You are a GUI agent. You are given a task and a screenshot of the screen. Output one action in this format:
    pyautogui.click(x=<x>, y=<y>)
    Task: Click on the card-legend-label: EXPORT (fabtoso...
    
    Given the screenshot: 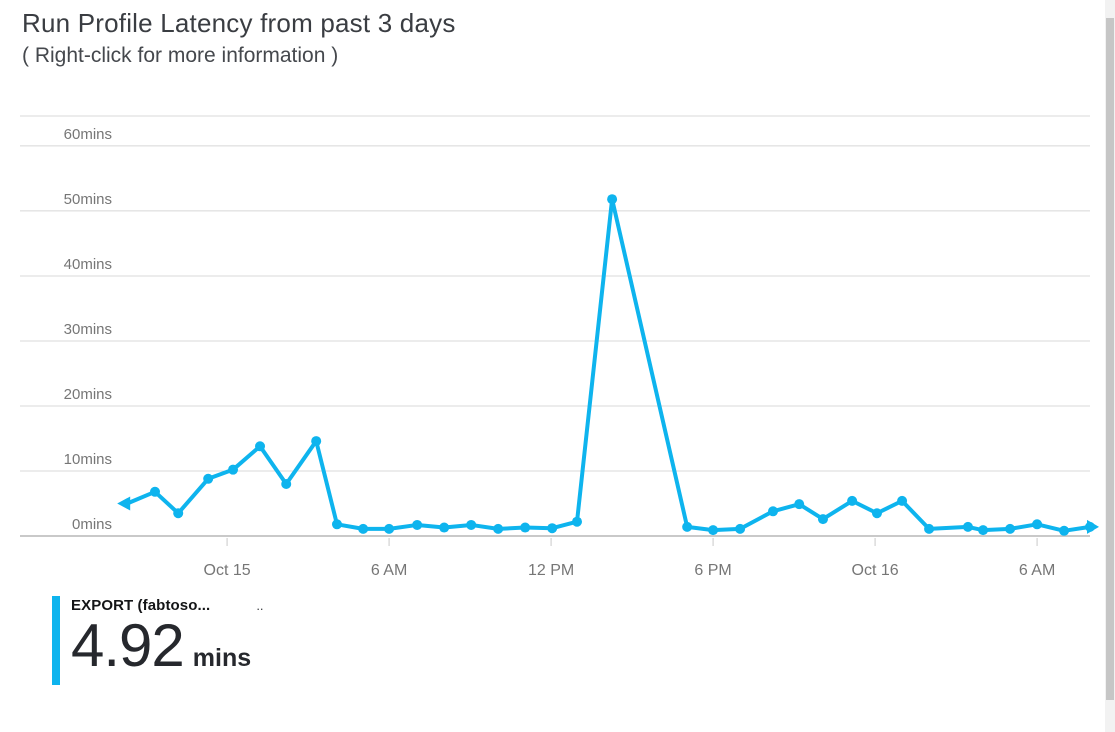 What is the action you would take?
    pyautogui.click(x=141, y=605)
    